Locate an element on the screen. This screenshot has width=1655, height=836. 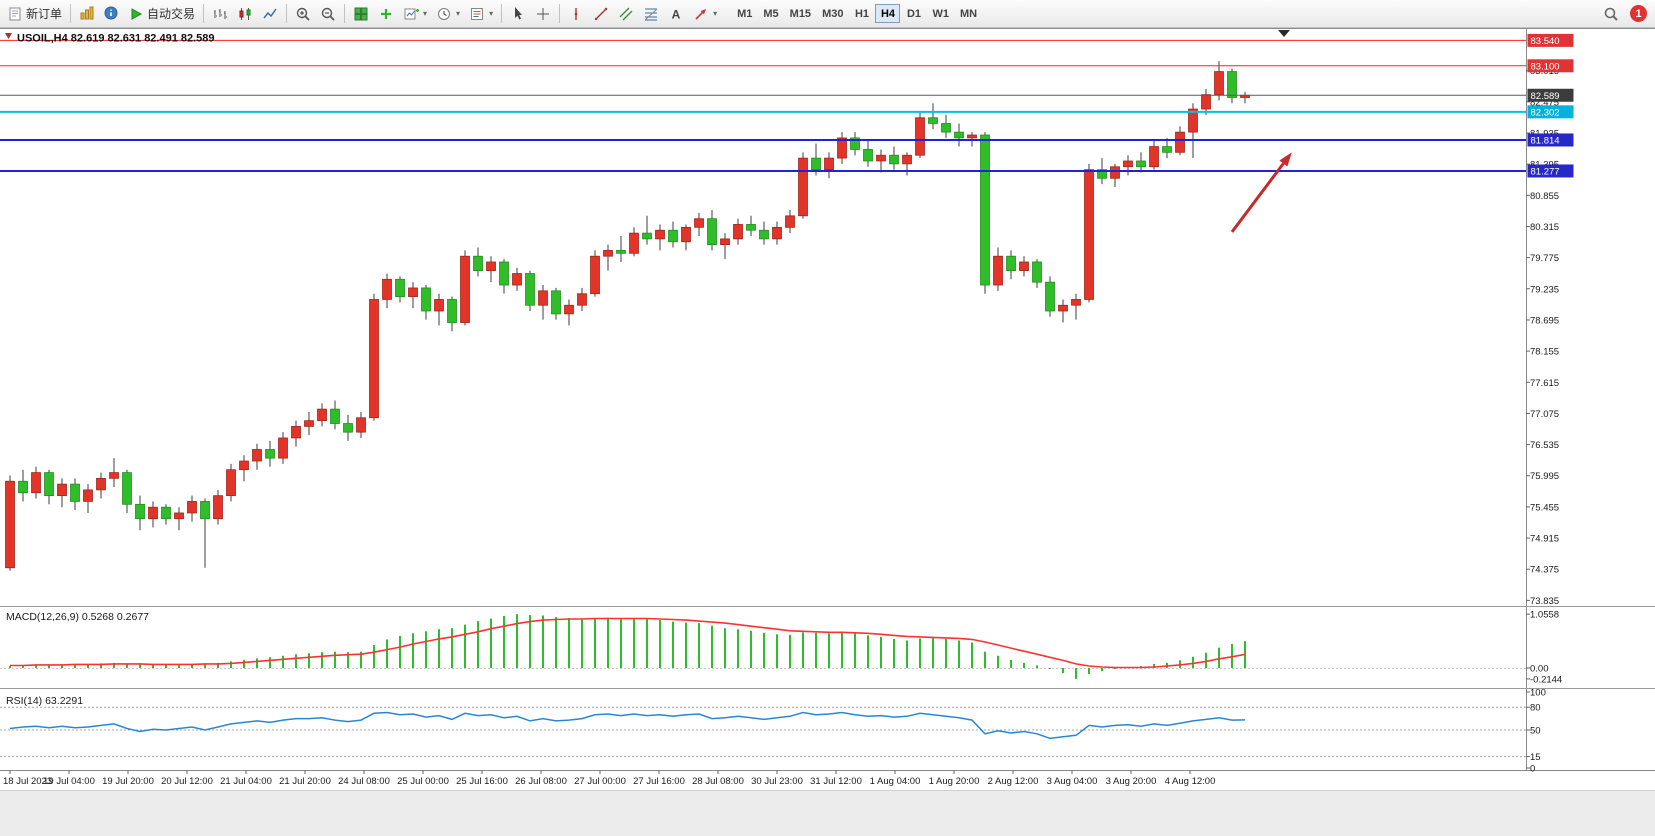
svg-text: 75.455 is located at coordinates (1544, 507).